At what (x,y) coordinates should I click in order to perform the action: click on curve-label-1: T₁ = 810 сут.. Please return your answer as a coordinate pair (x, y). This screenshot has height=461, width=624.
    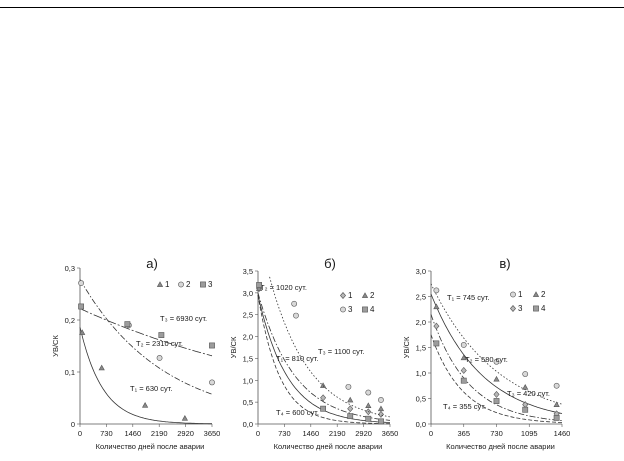
    Looking at the image, I should click on (297, 358).